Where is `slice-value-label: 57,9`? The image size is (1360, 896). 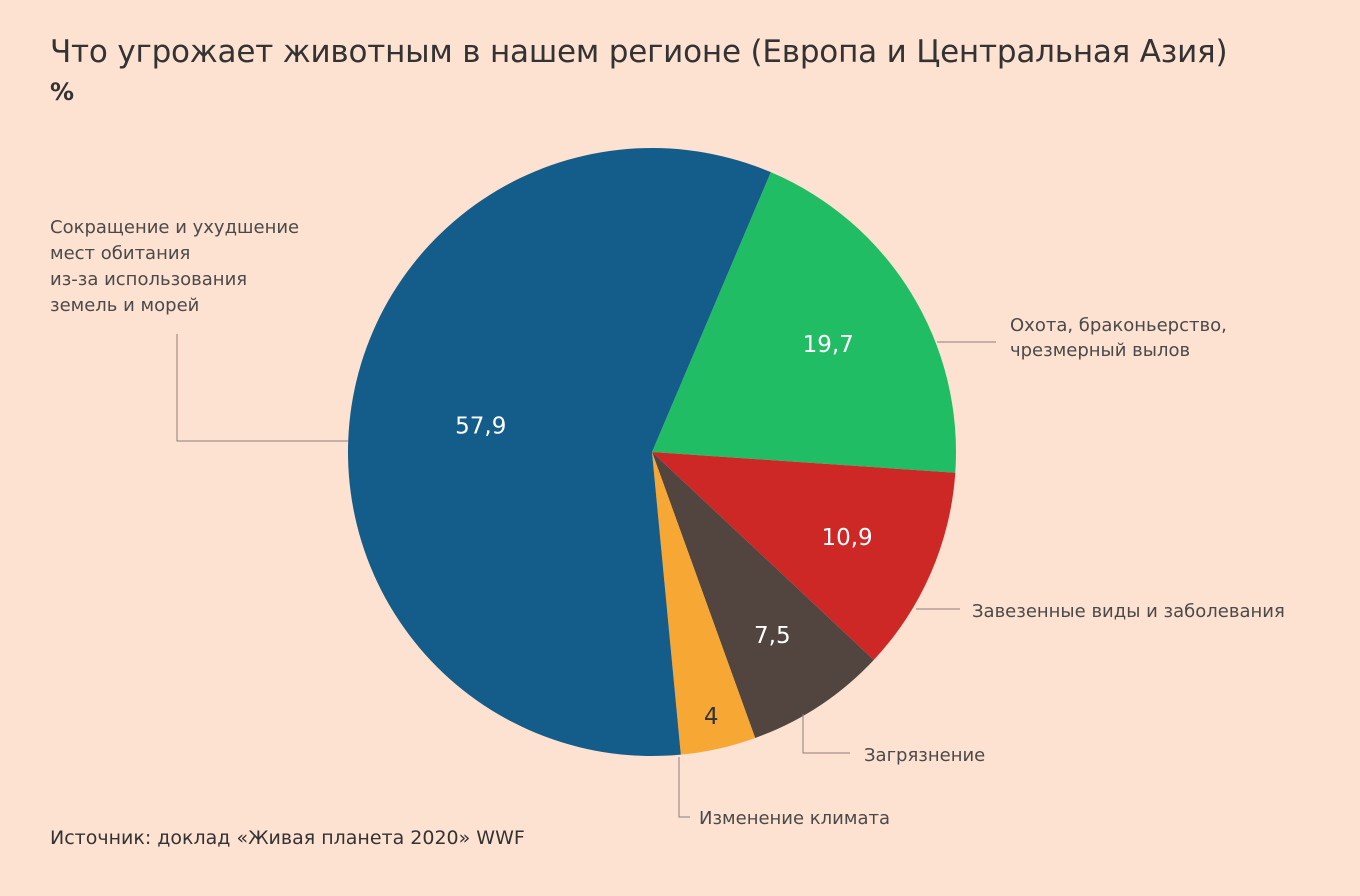 slice-value-label: 57,9 is located at coordinates (480, 427).